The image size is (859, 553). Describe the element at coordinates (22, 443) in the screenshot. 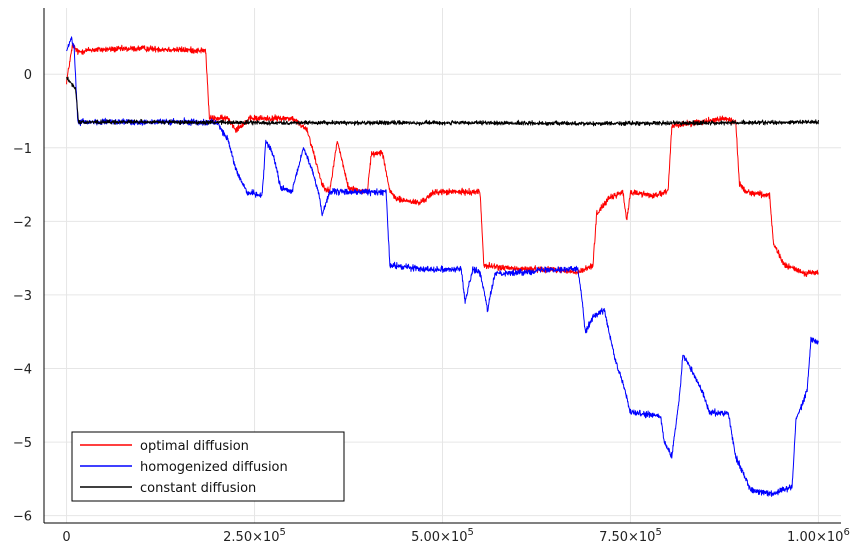

I see `y-tick-label-5: −5` at that location.